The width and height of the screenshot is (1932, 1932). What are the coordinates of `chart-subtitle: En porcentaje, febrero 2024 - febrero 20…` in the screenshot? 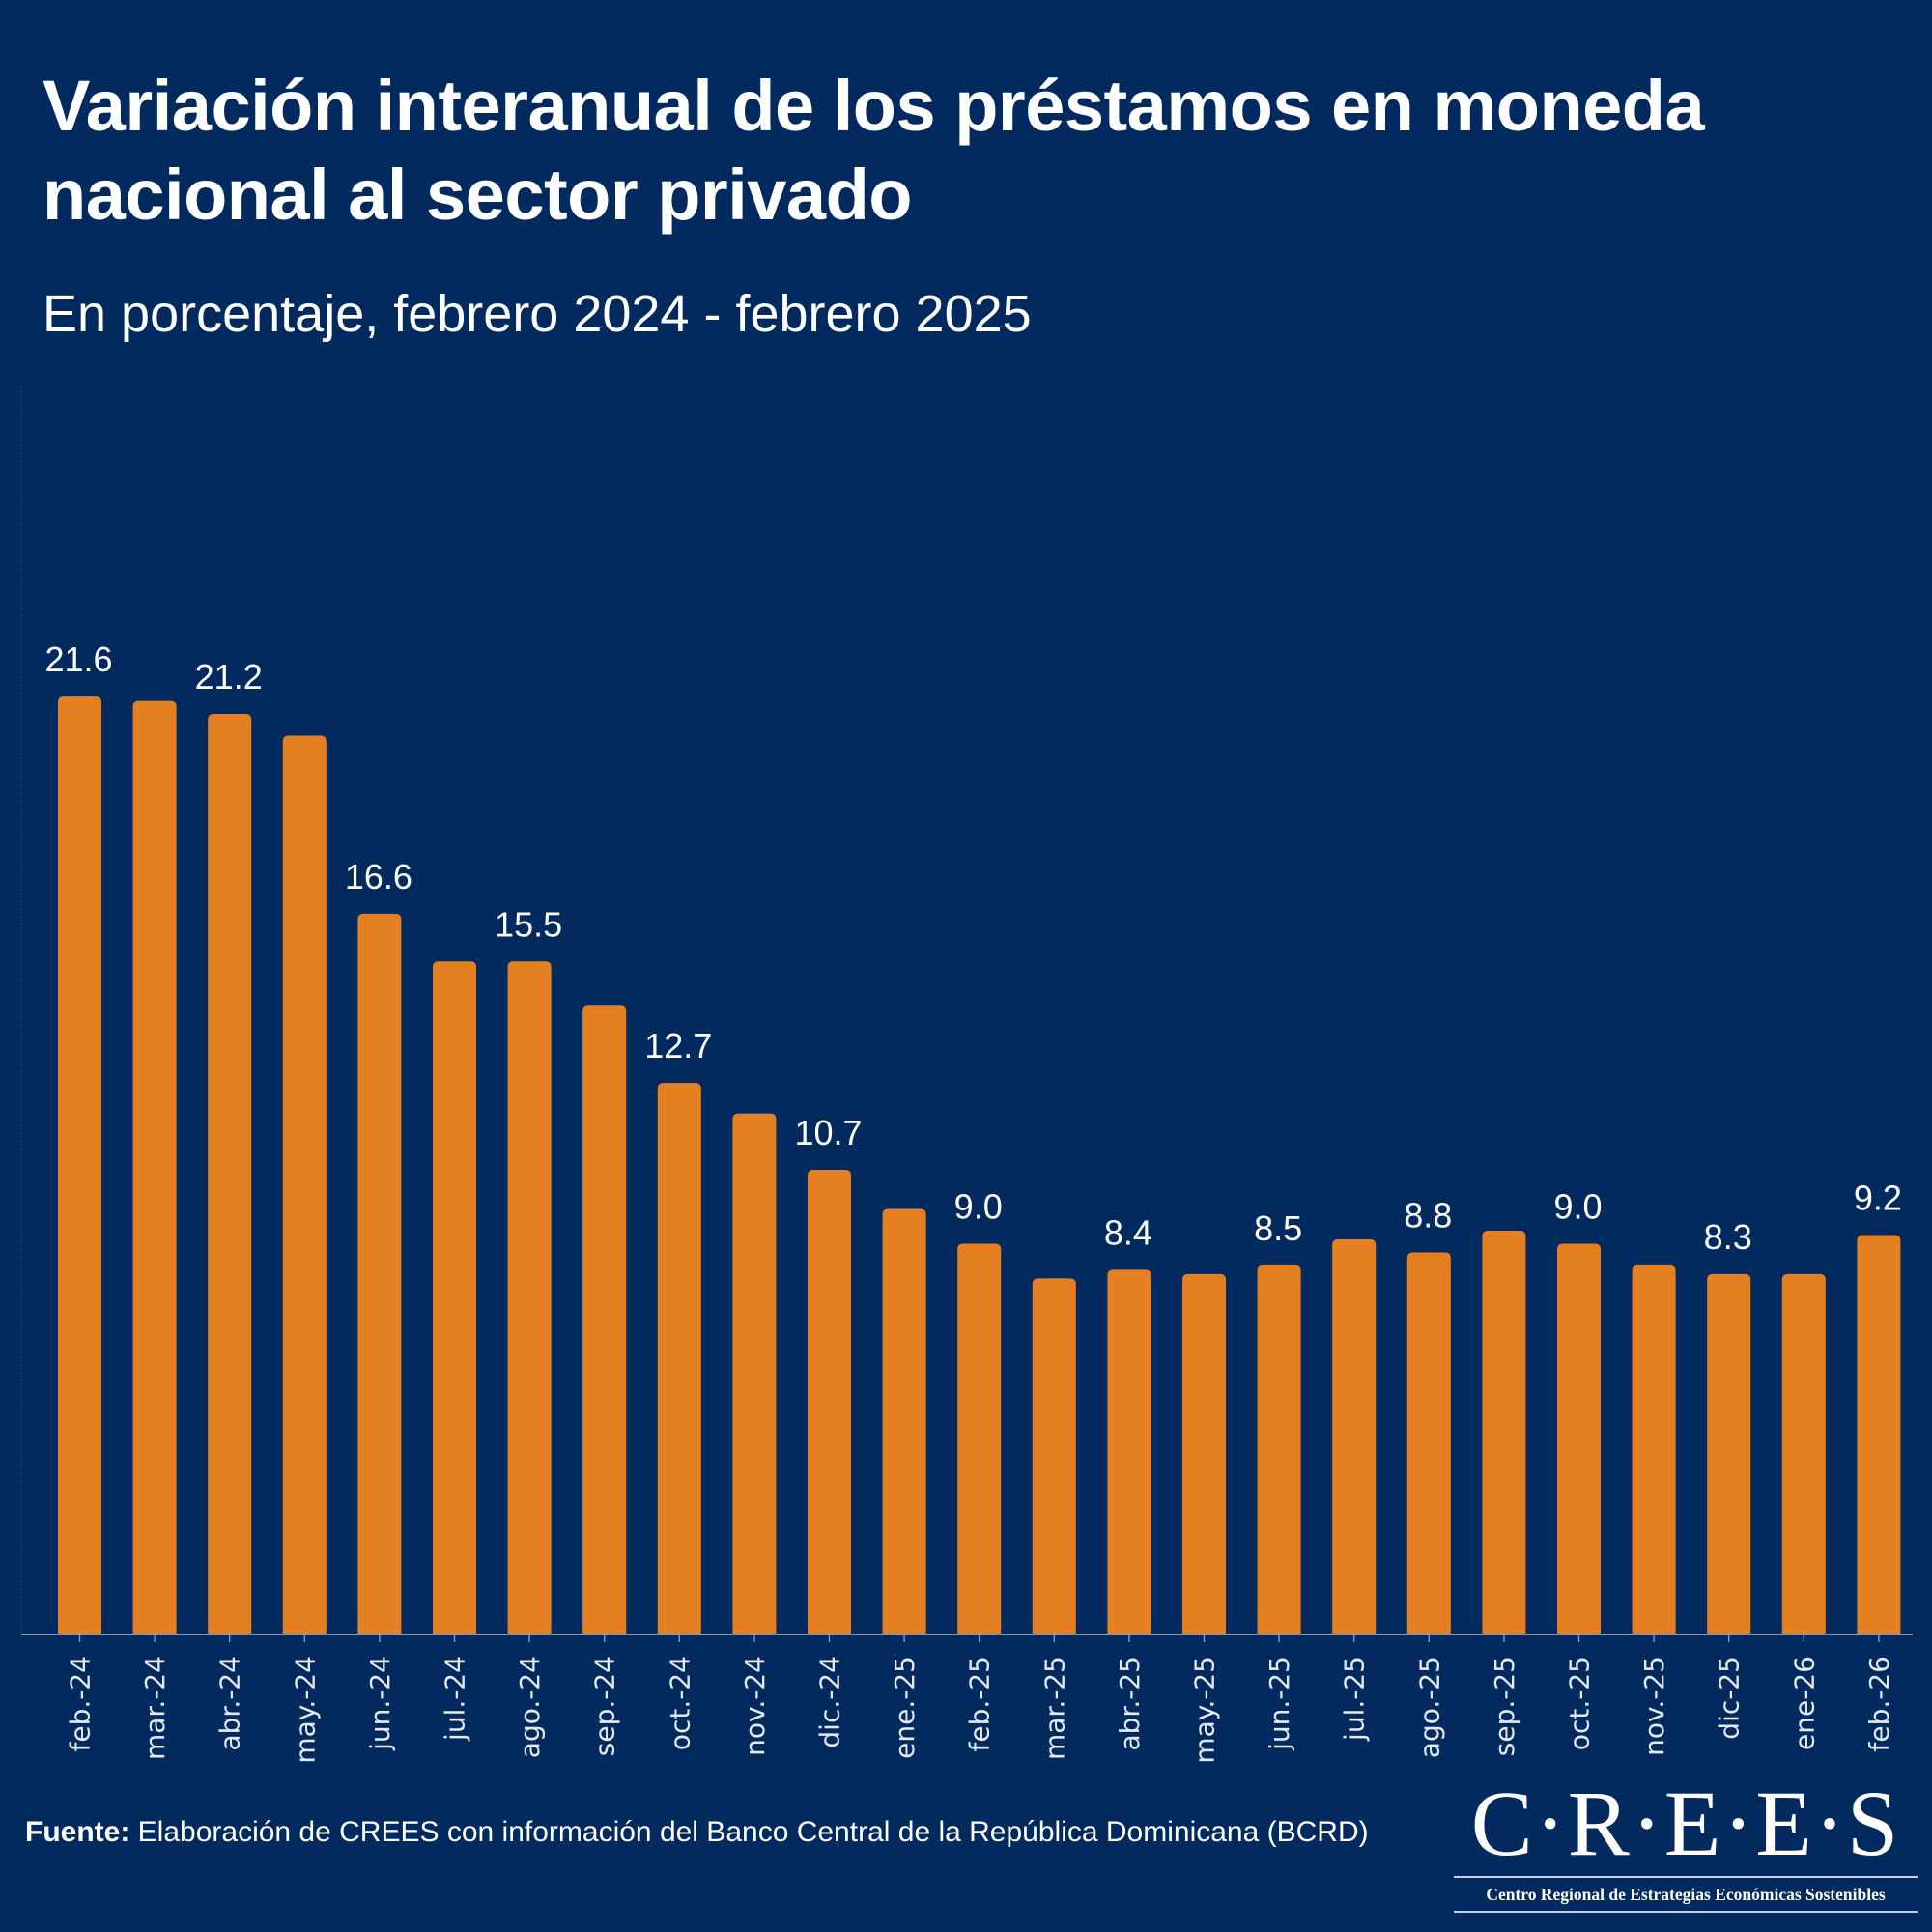 It's located at (537, 314).